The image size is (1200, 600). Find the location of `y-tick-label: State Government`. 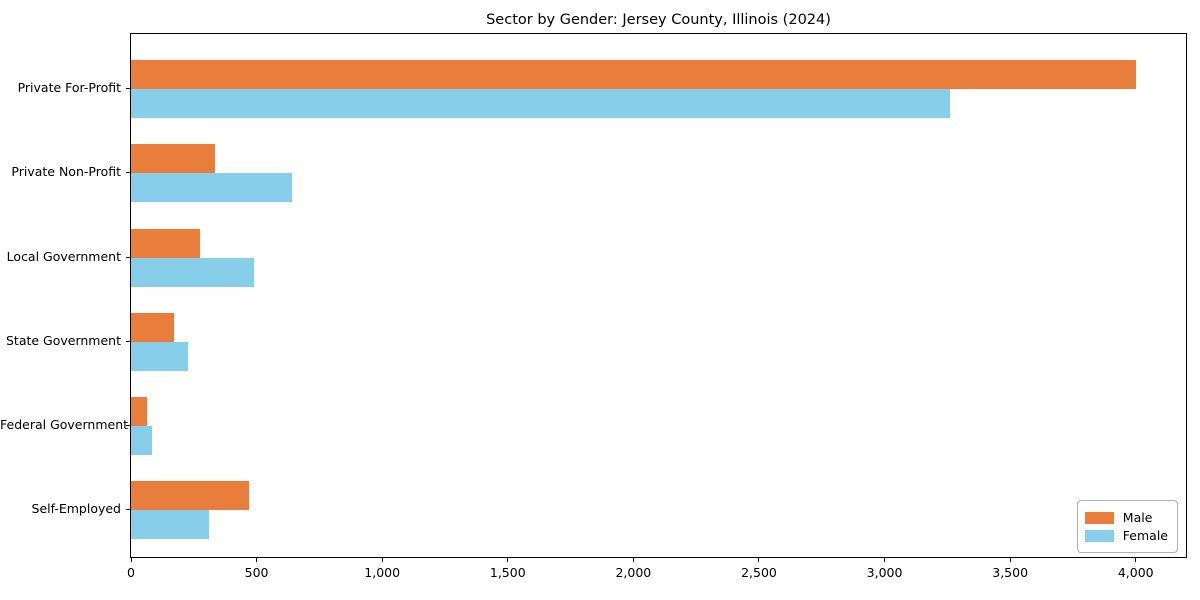

y-tick-label: State Government is located at coordinates (63, 340).